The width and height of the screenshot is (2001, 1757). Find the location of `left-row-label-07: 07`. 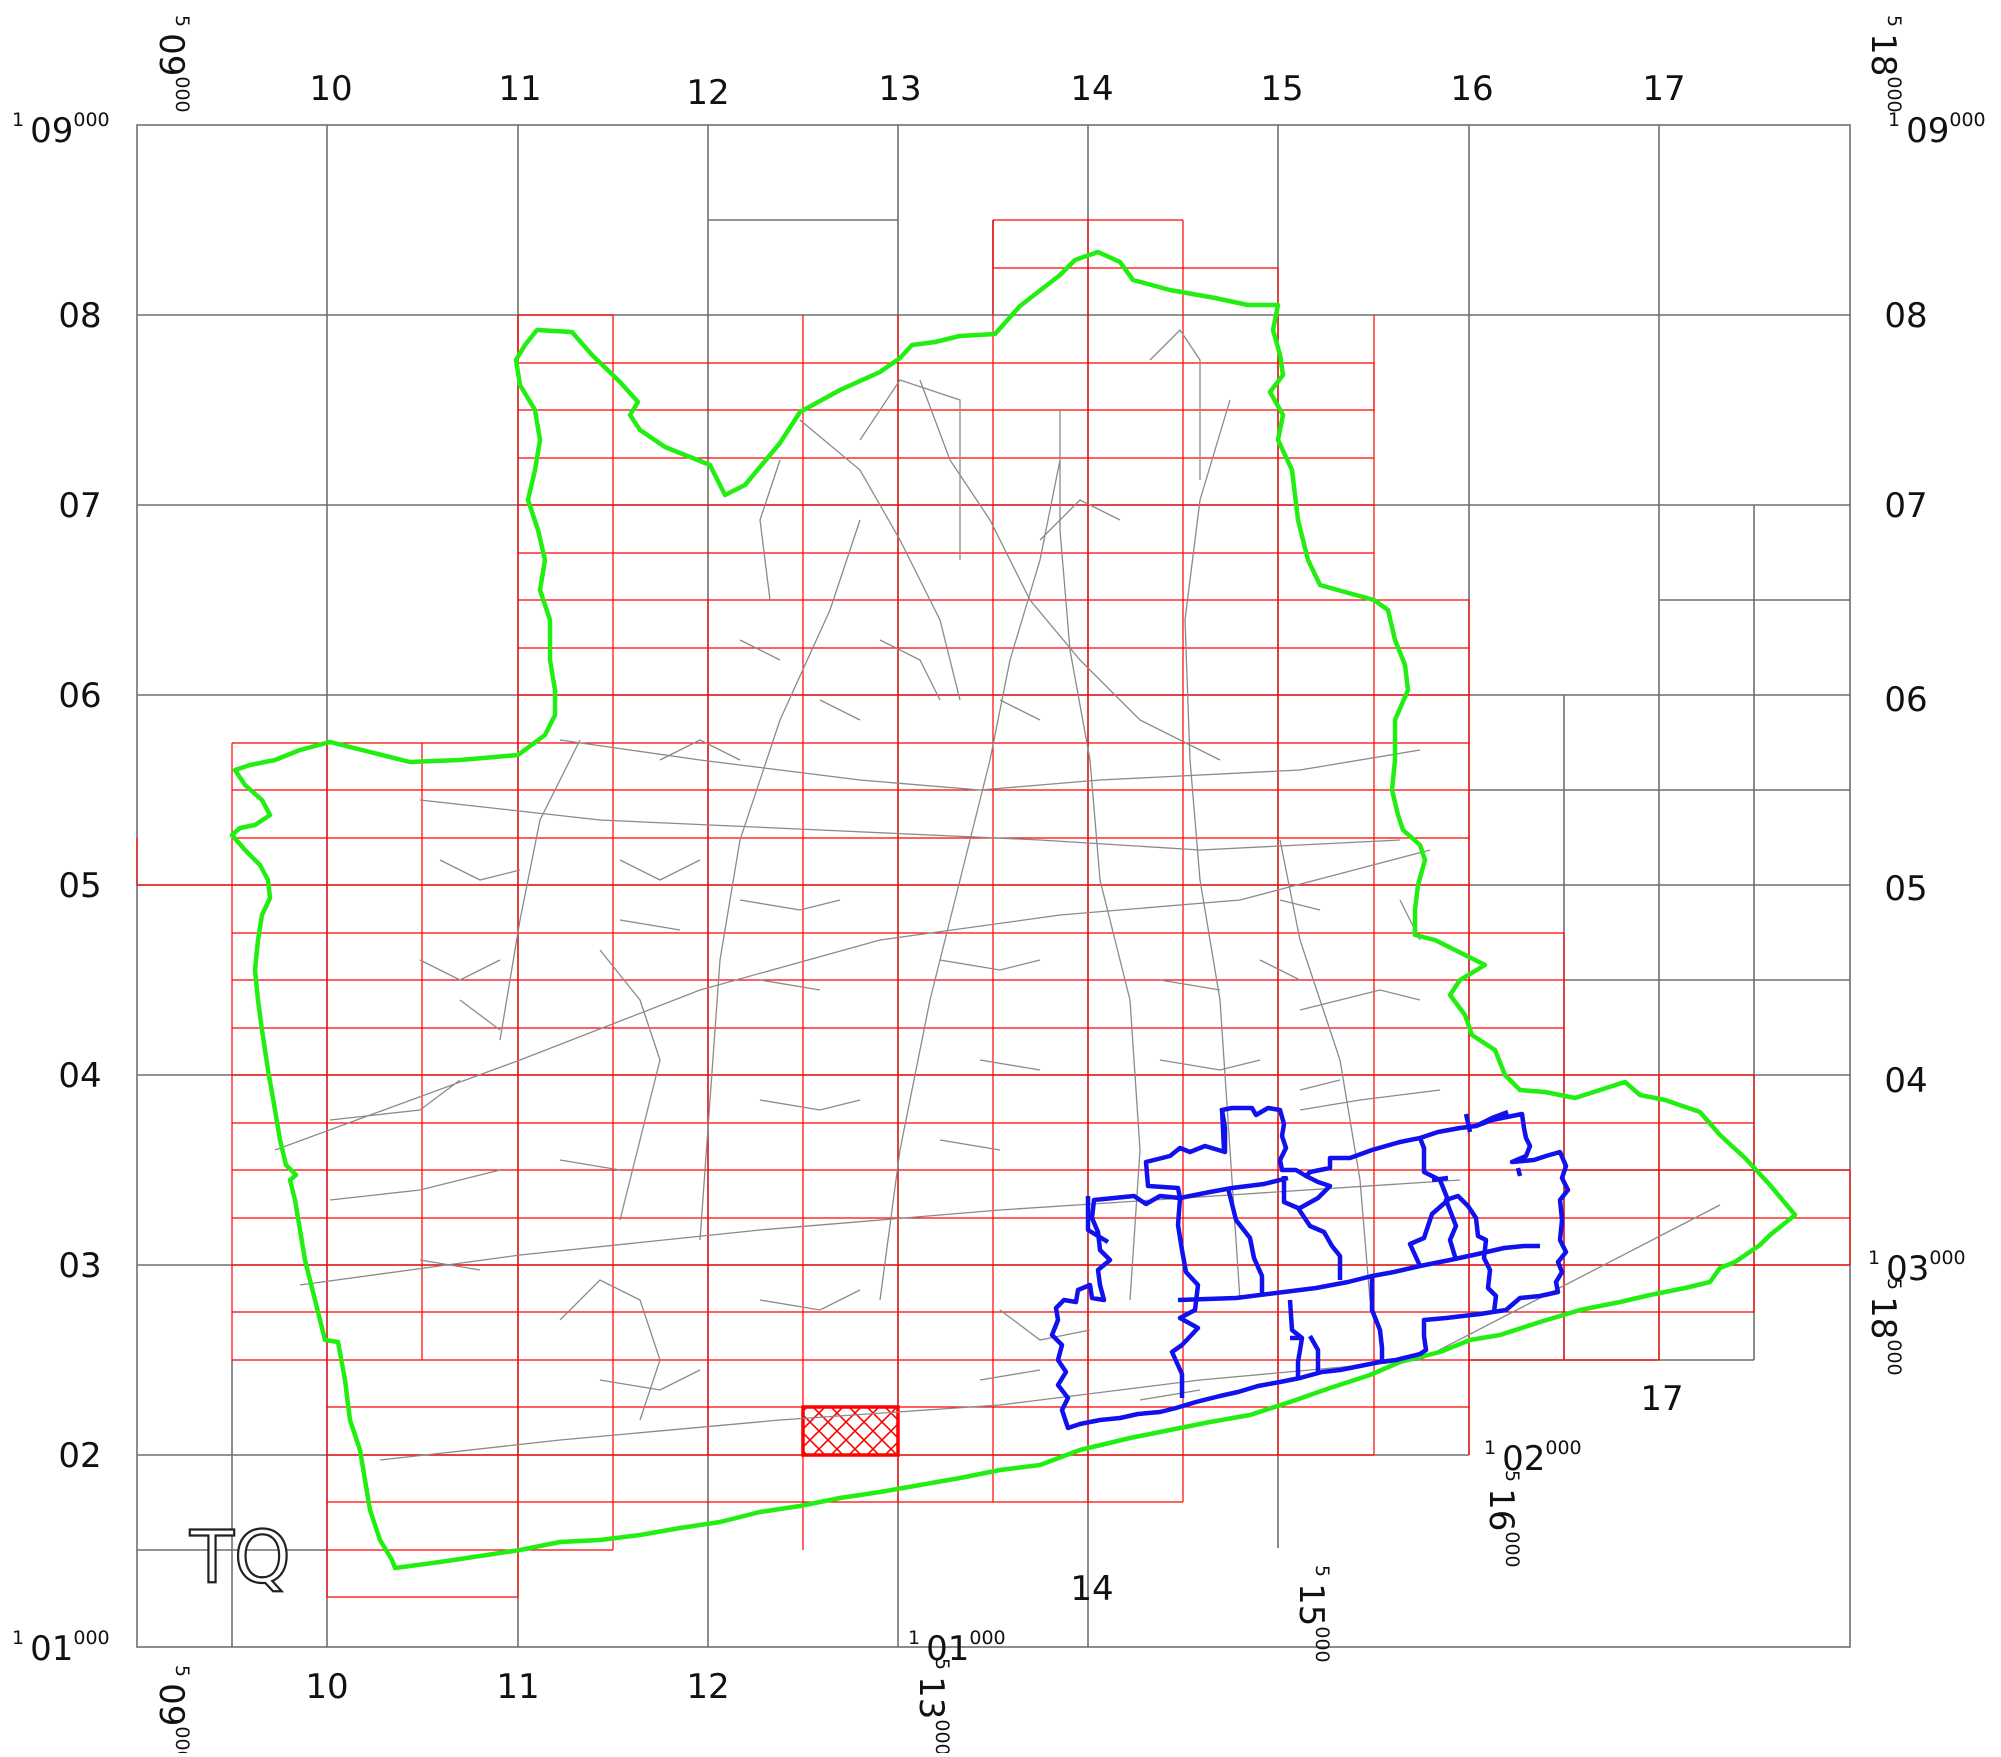

left-row-label-07: 07 is located at coordinates (79, 506).